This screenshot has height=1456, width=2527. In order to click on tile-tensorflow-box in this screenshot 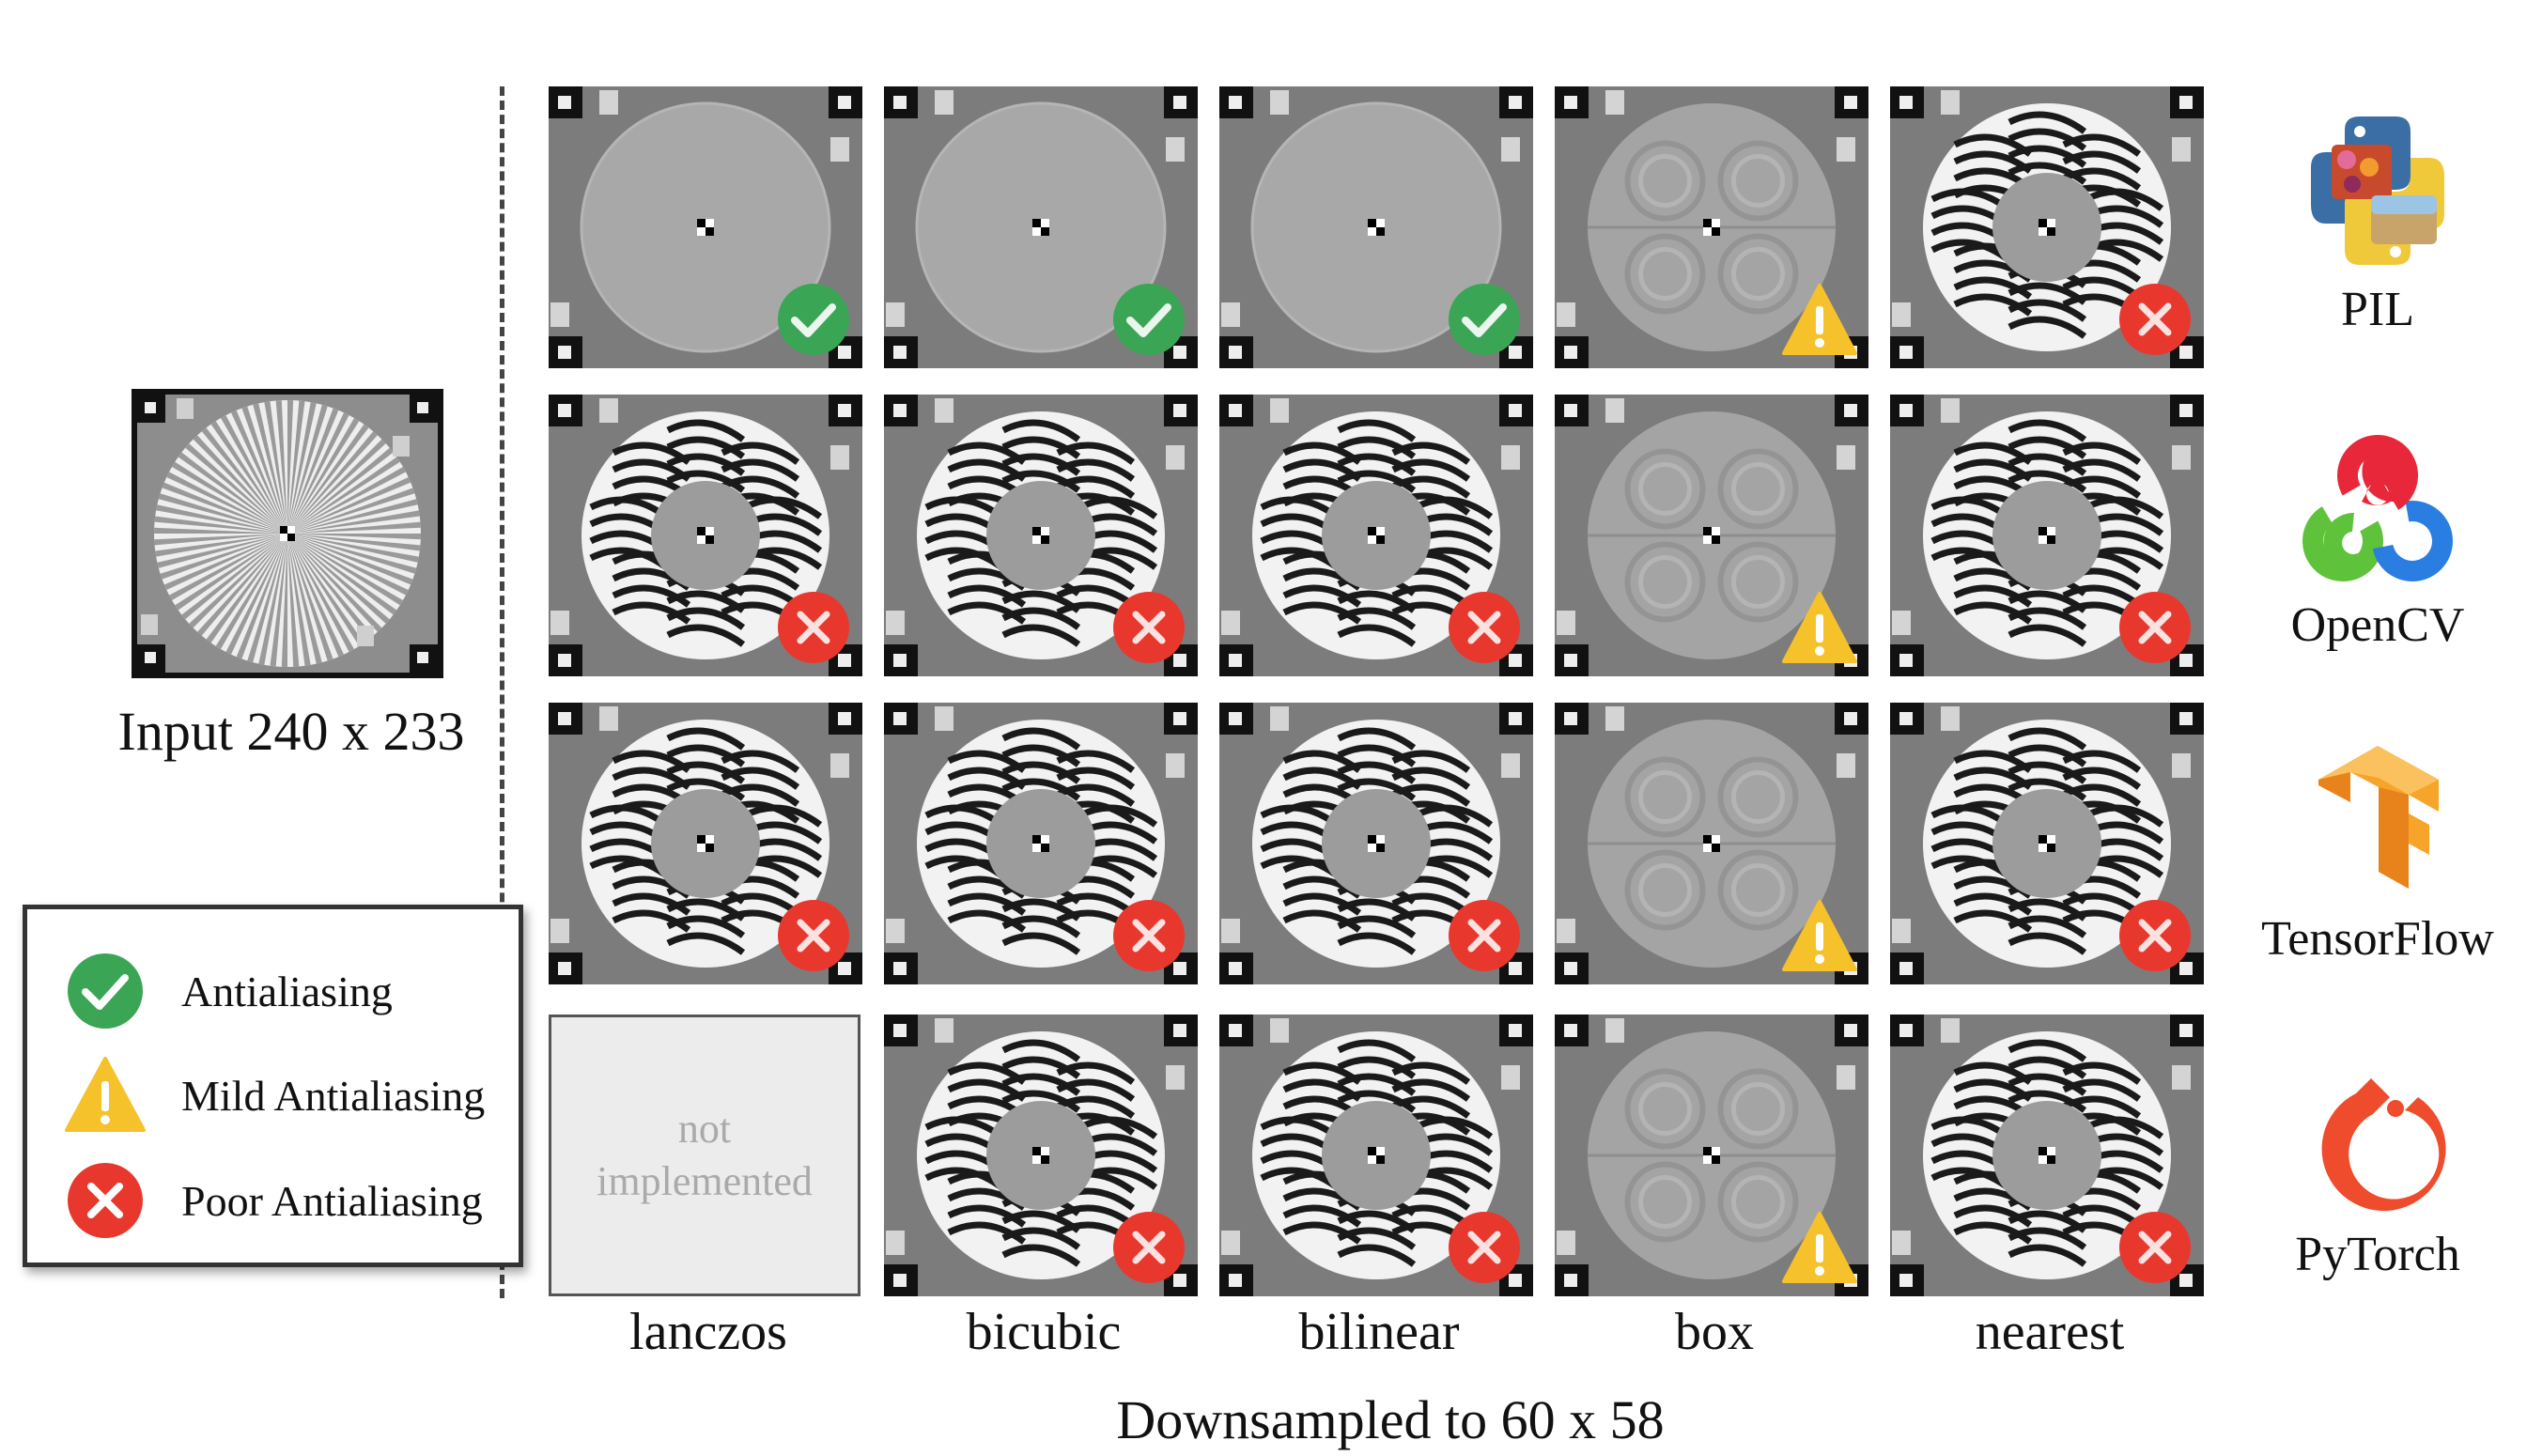, I will do `click(1711, 843)`.